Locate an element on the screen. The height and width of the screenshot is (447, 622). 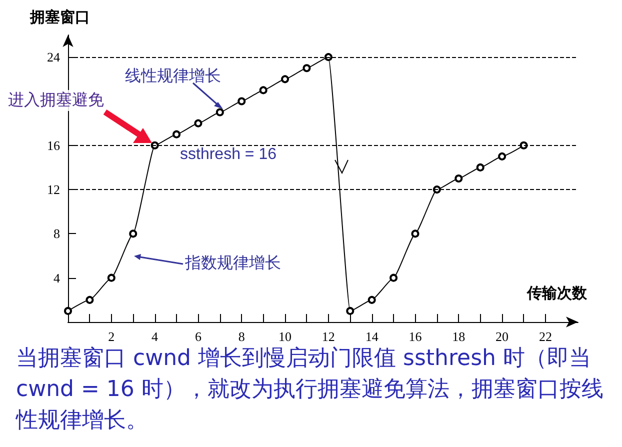
x-tick-label: 12 is located at coordinates (328, 336).